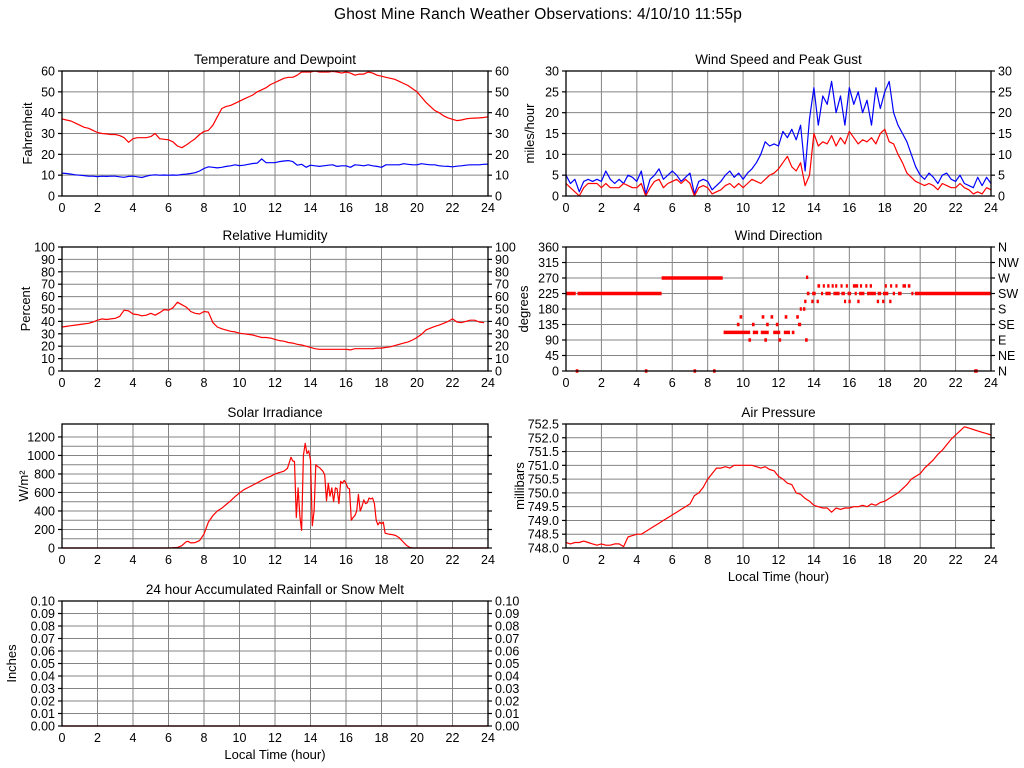 The width and height of the screenshot is (1024, 768). Describe the element at coordinates (27, 133) in the screenshot. I see `y-axis-label: Fahrenheit` at that location.